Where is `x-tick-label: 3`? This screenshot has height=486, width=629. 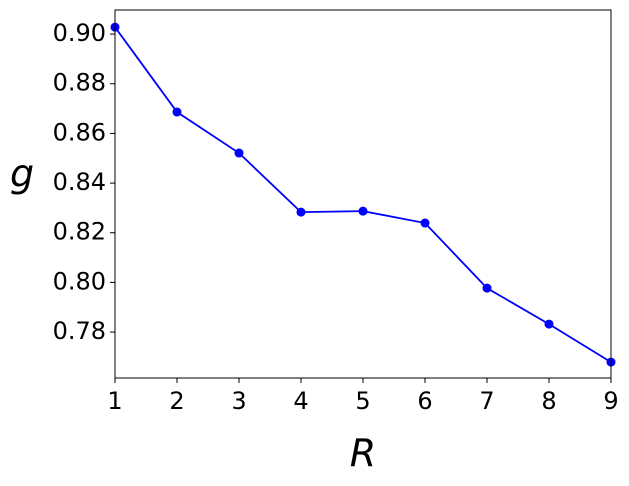 x-tick-label: 3 is located at coordinates (238, 401).